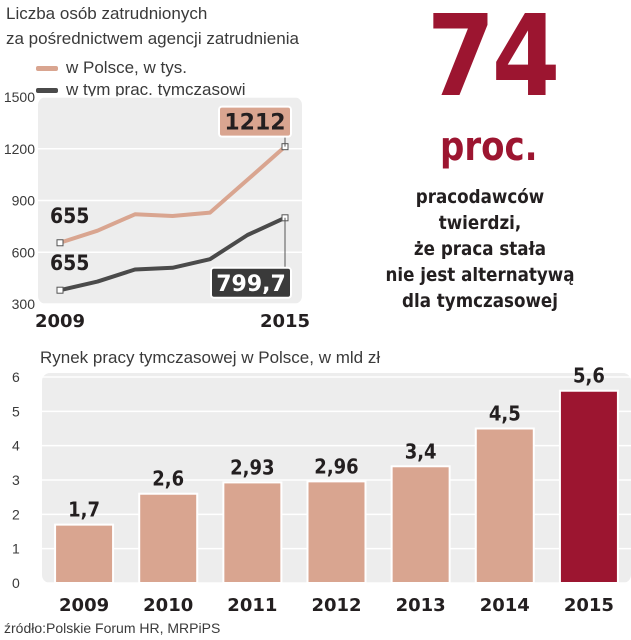 The height and width of the screenshot is (640, 631). What do you see at coordinates (588, 486) in the screenshot?
I see `bar-2015` at bounding box center [588, 486].